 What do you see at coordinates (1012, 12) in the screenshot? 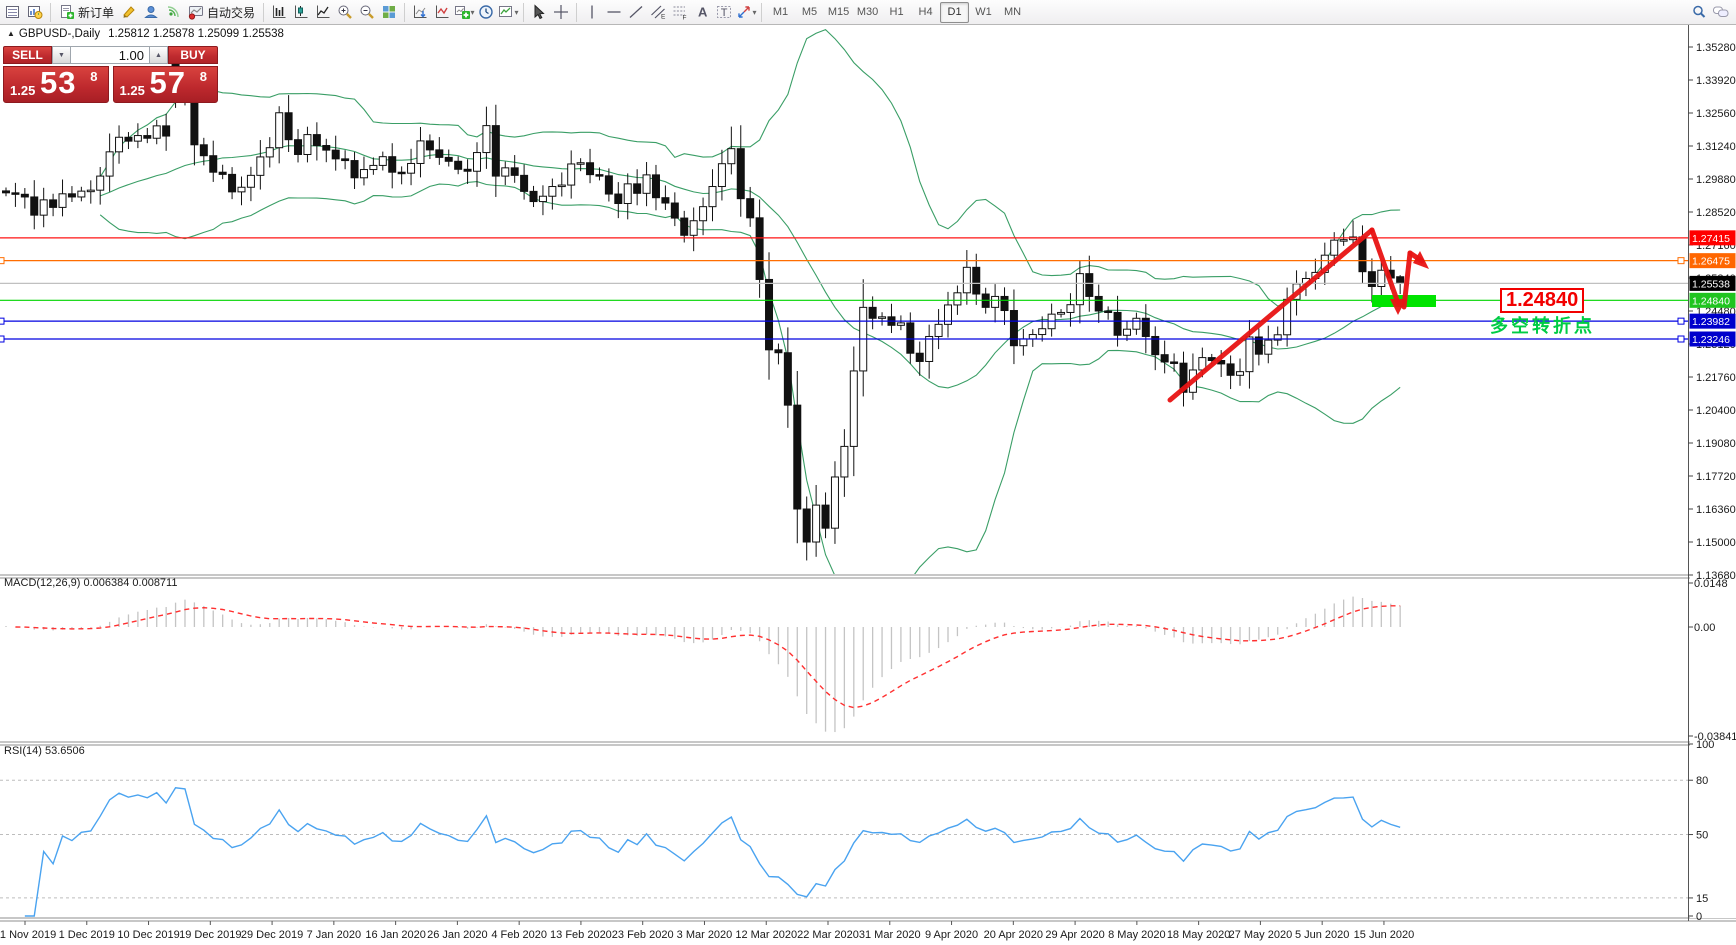
I see `tab-timeframe-mn: MN` at bounding box center [1012, 12].